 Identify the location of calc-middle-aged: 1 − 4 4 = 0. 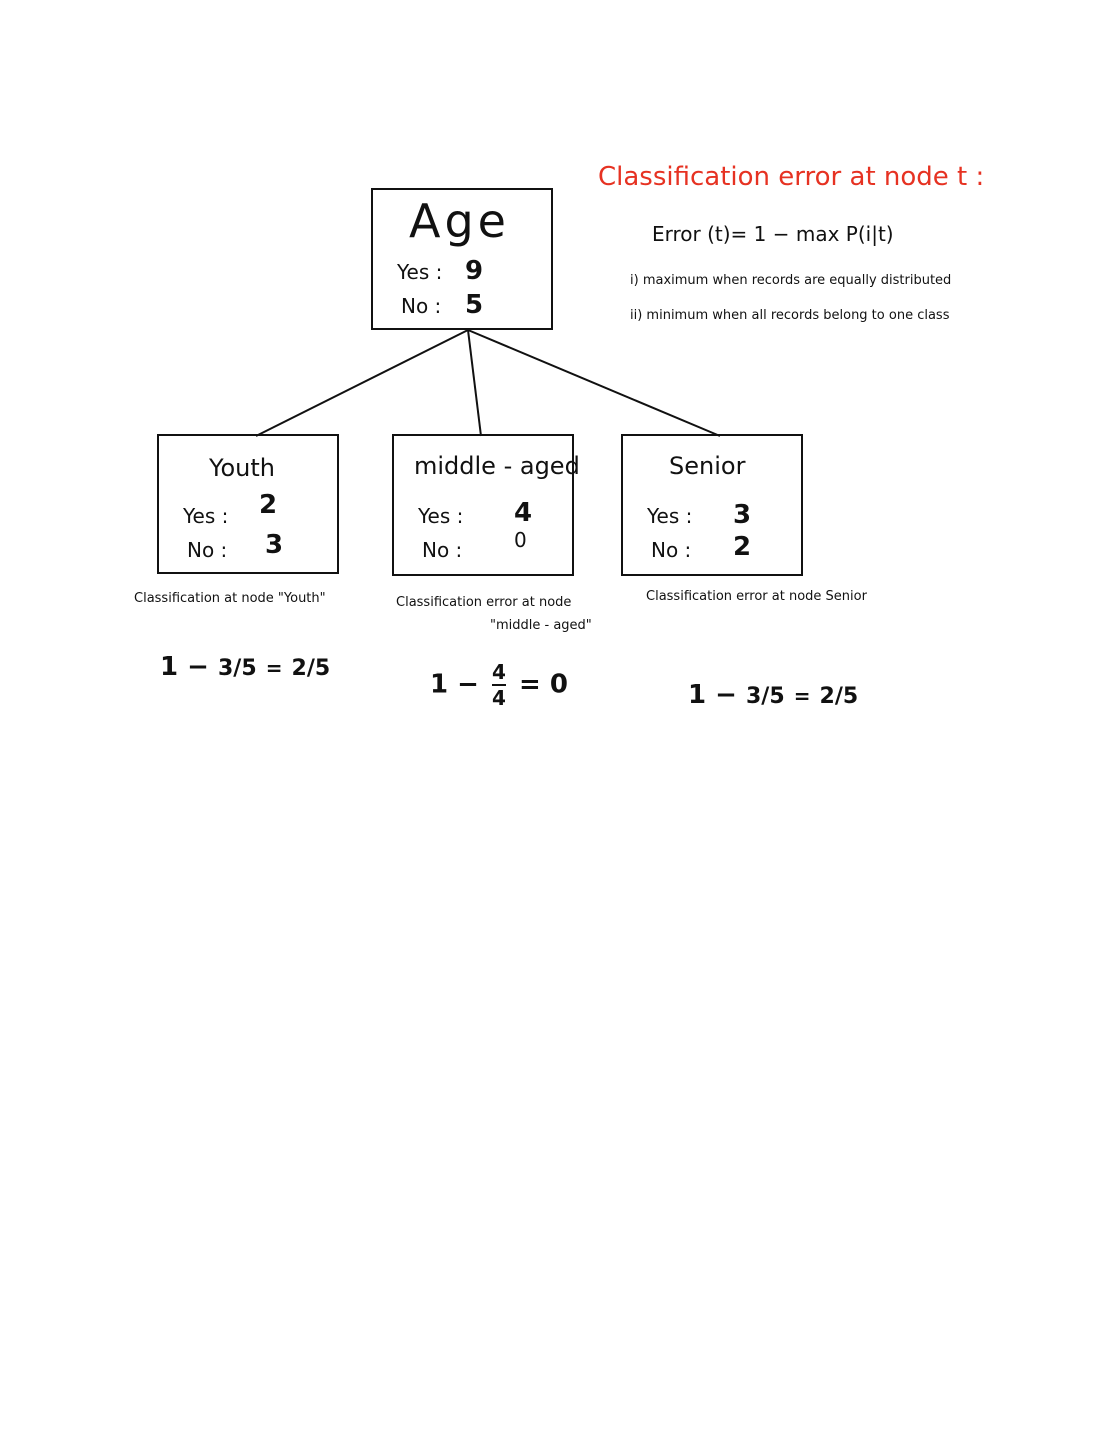
(499, 685).